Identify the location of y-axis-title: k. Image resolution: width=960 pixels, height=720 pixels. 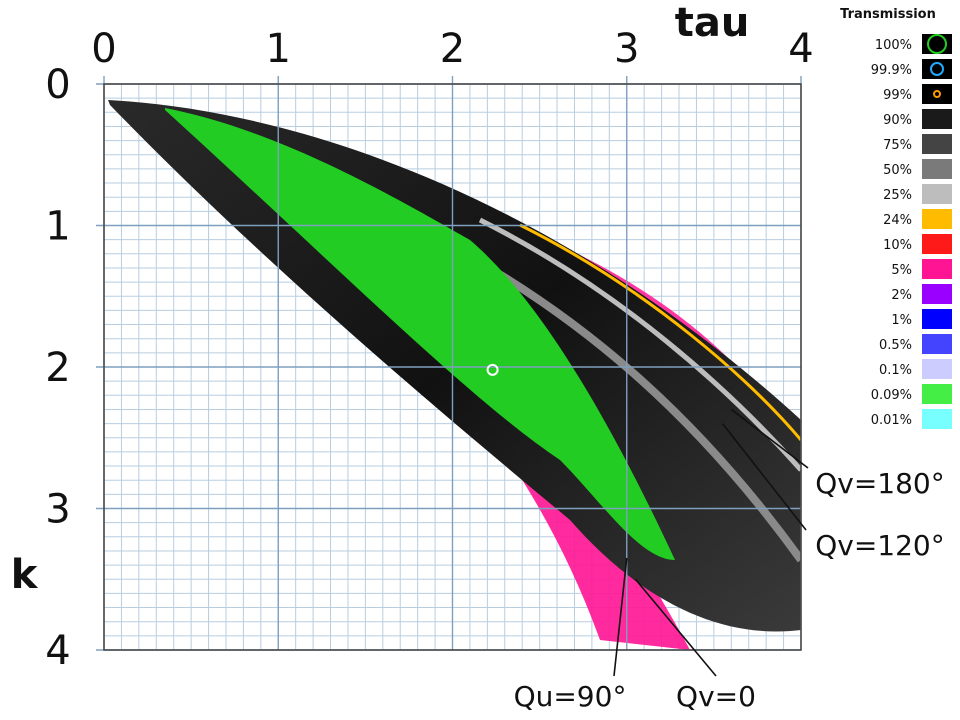
(25, 575).